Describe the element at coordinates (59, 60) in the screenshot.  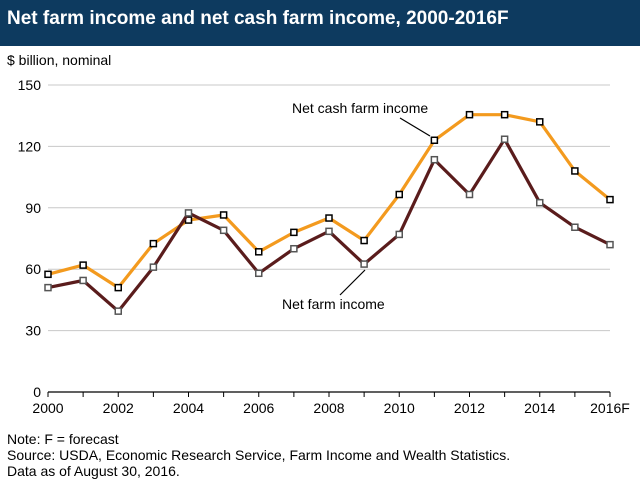
I see `y-axis-label: $ billion, nominal` at that location.